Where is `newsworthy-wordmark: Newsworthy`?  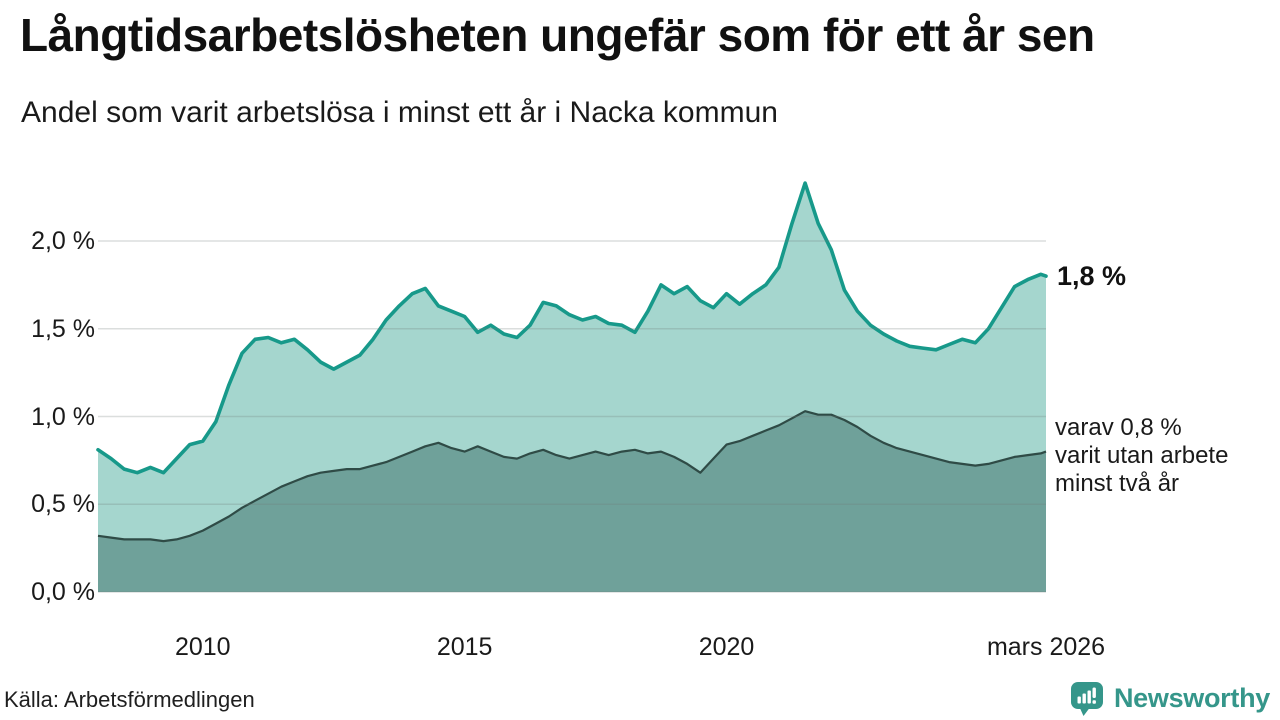
newsworthy-wordmark: Newsworthy is located at coordinates (1191, 698).